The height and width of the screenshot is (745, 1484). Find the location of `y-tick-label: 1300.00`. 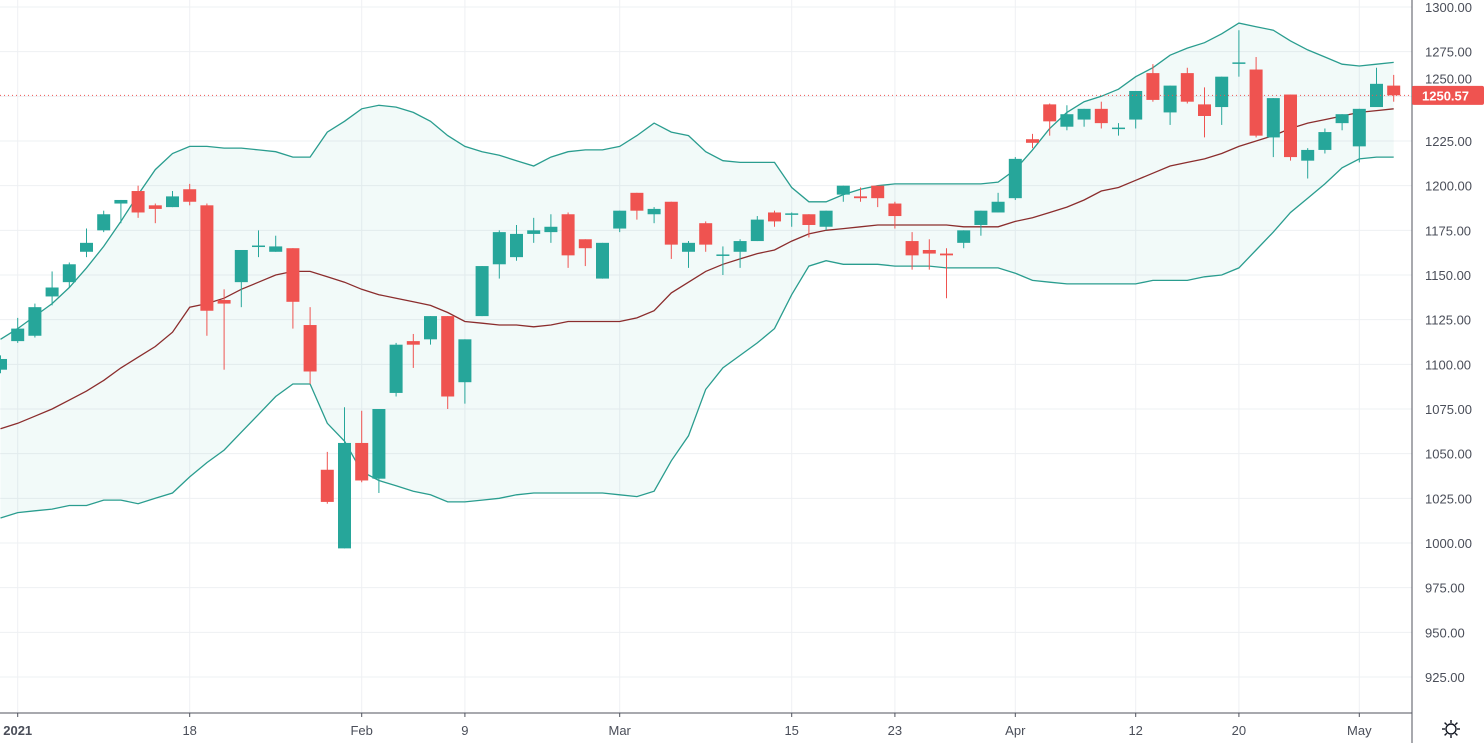

y-tick-label: 1300.00 is located at coordinates (1448, 7).